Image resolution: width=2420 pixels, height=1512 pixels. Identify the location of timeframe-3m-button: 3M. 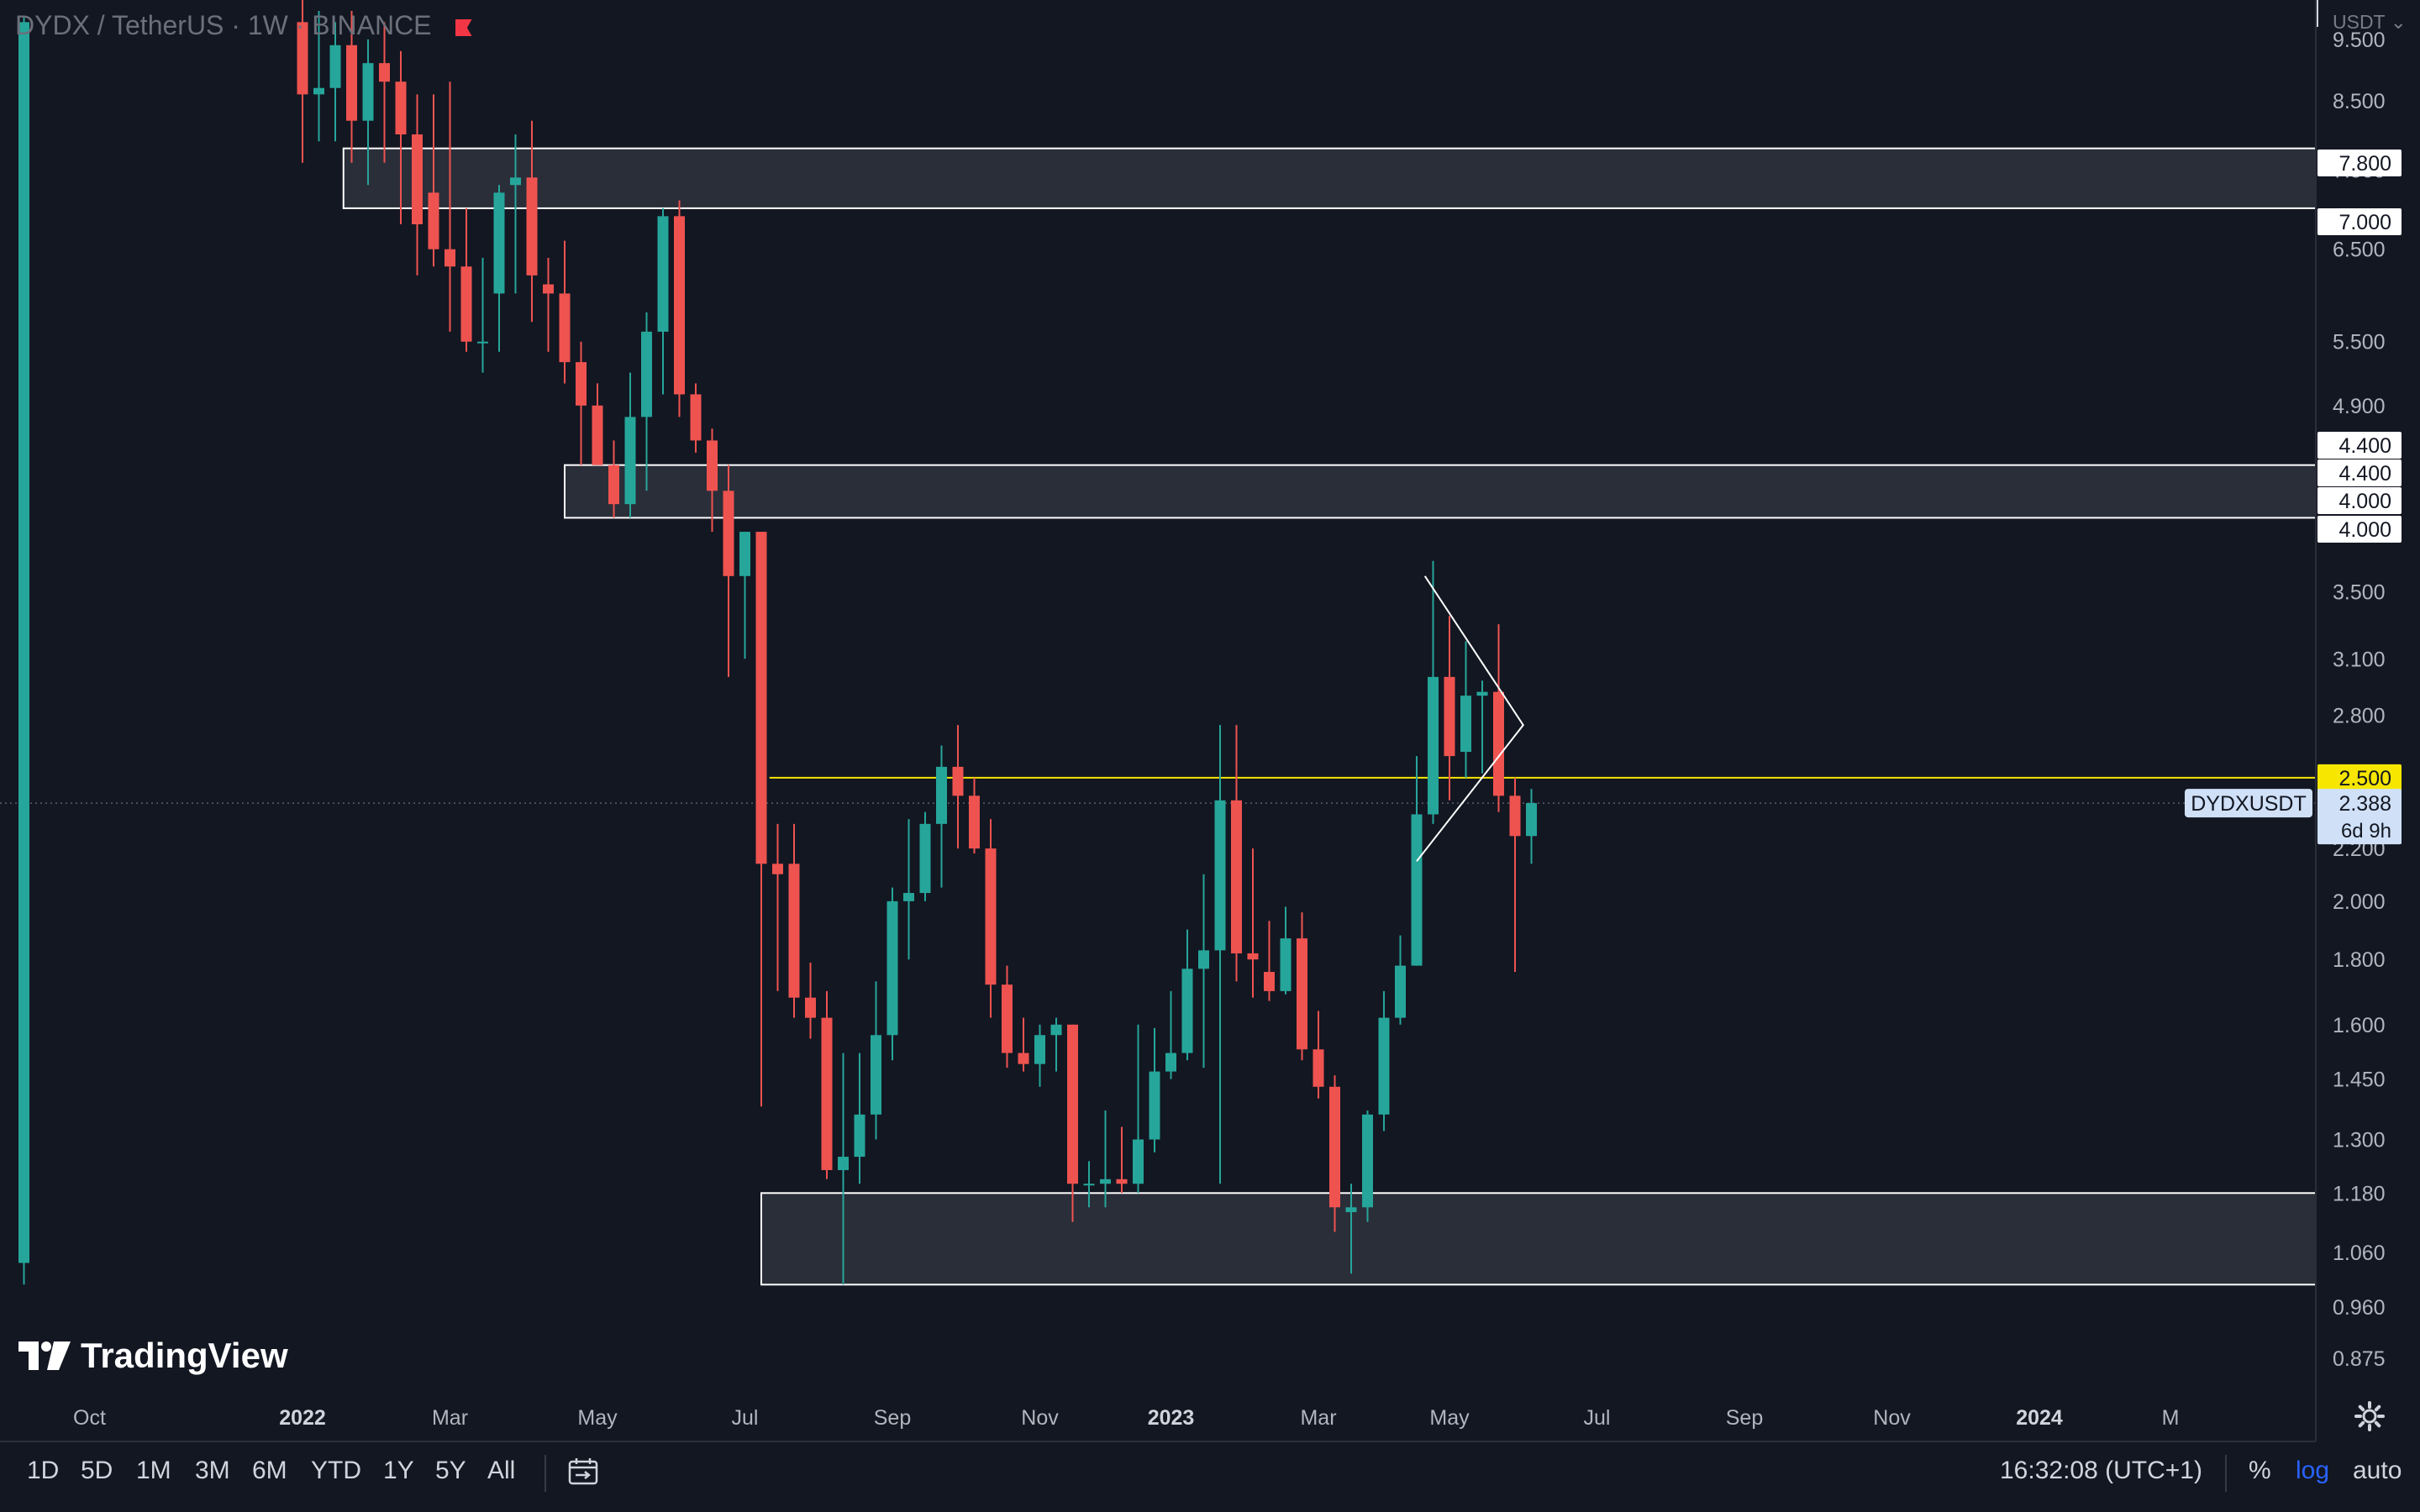
(212, 1470).